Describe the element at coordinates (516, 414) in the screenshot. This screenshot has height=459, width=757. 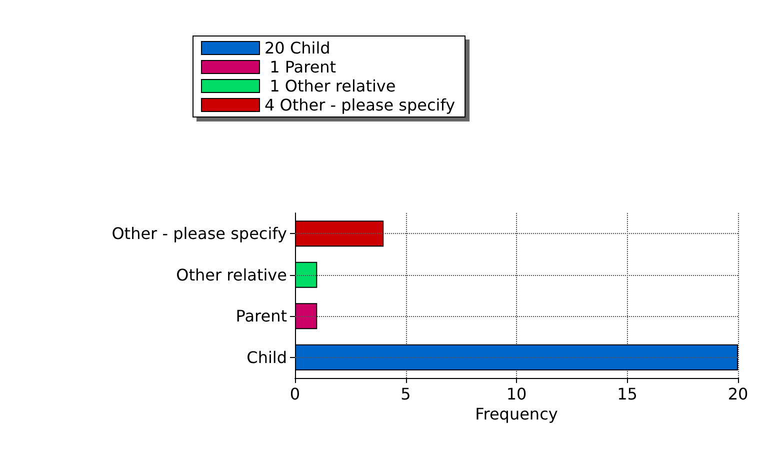
I see `x-axis-title: Frequency` at that location.